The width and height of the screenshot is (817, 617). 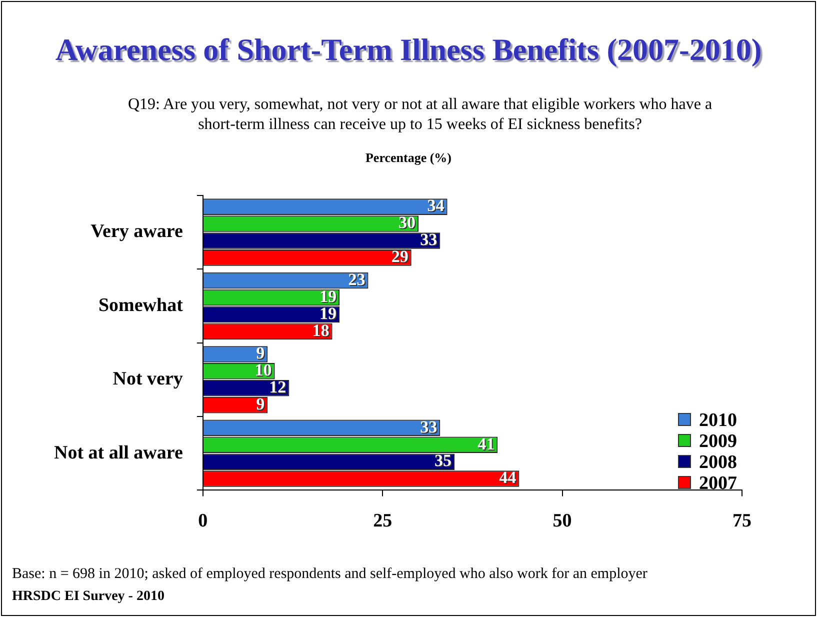 What do you see at coordinates (141, 305) in the screenshot?
I see `y-tick-label: Somewhat` at bounding box center [141, 305].